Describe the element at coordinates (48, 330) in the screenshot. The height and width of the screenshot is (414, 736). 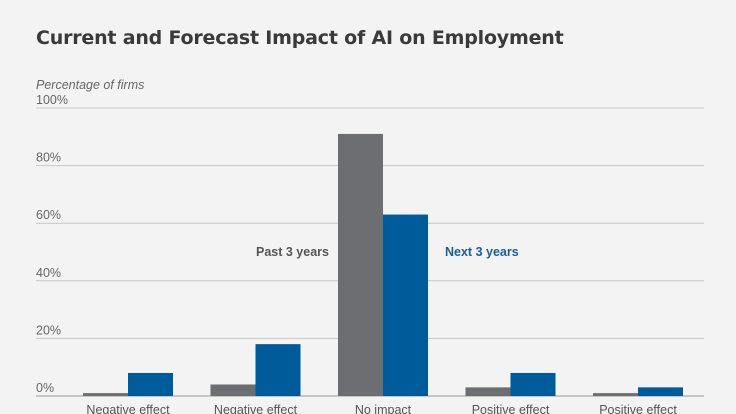
I see `y-tick-label: 20%` at that location.